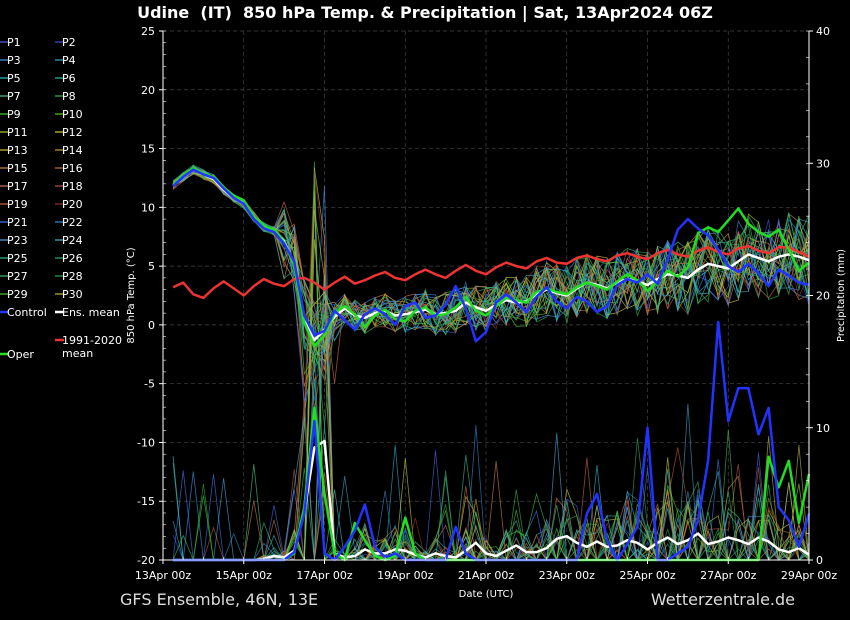 The width and height of the screenshot is (850, 620). Describe the element at coordinates (148, 90) in the screenshot. I see `left-tick-label: 20` at that location.